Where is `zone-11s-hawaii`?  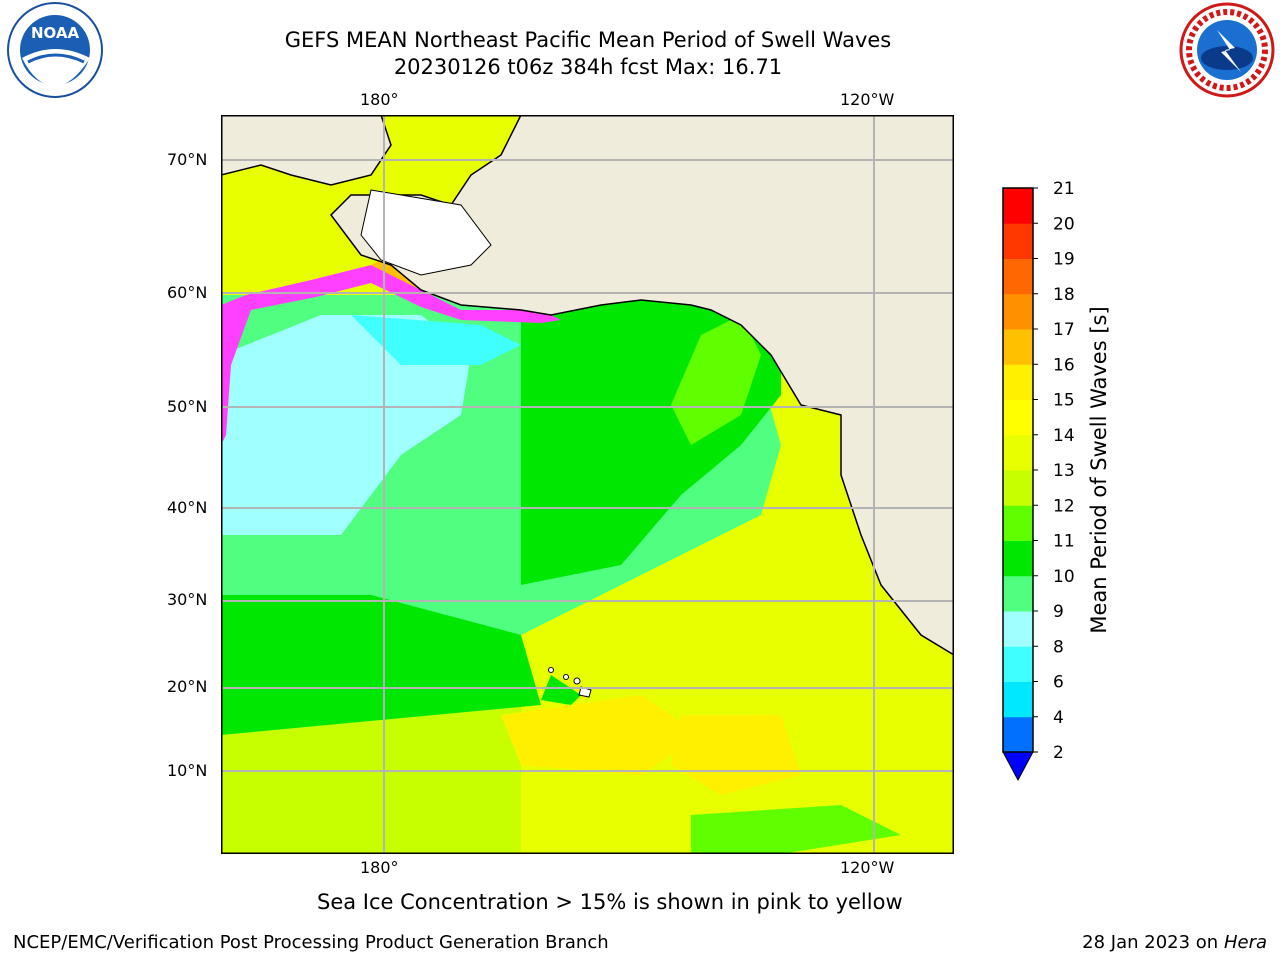
zone-11s-hawaii is located at coordinates (561, 690).